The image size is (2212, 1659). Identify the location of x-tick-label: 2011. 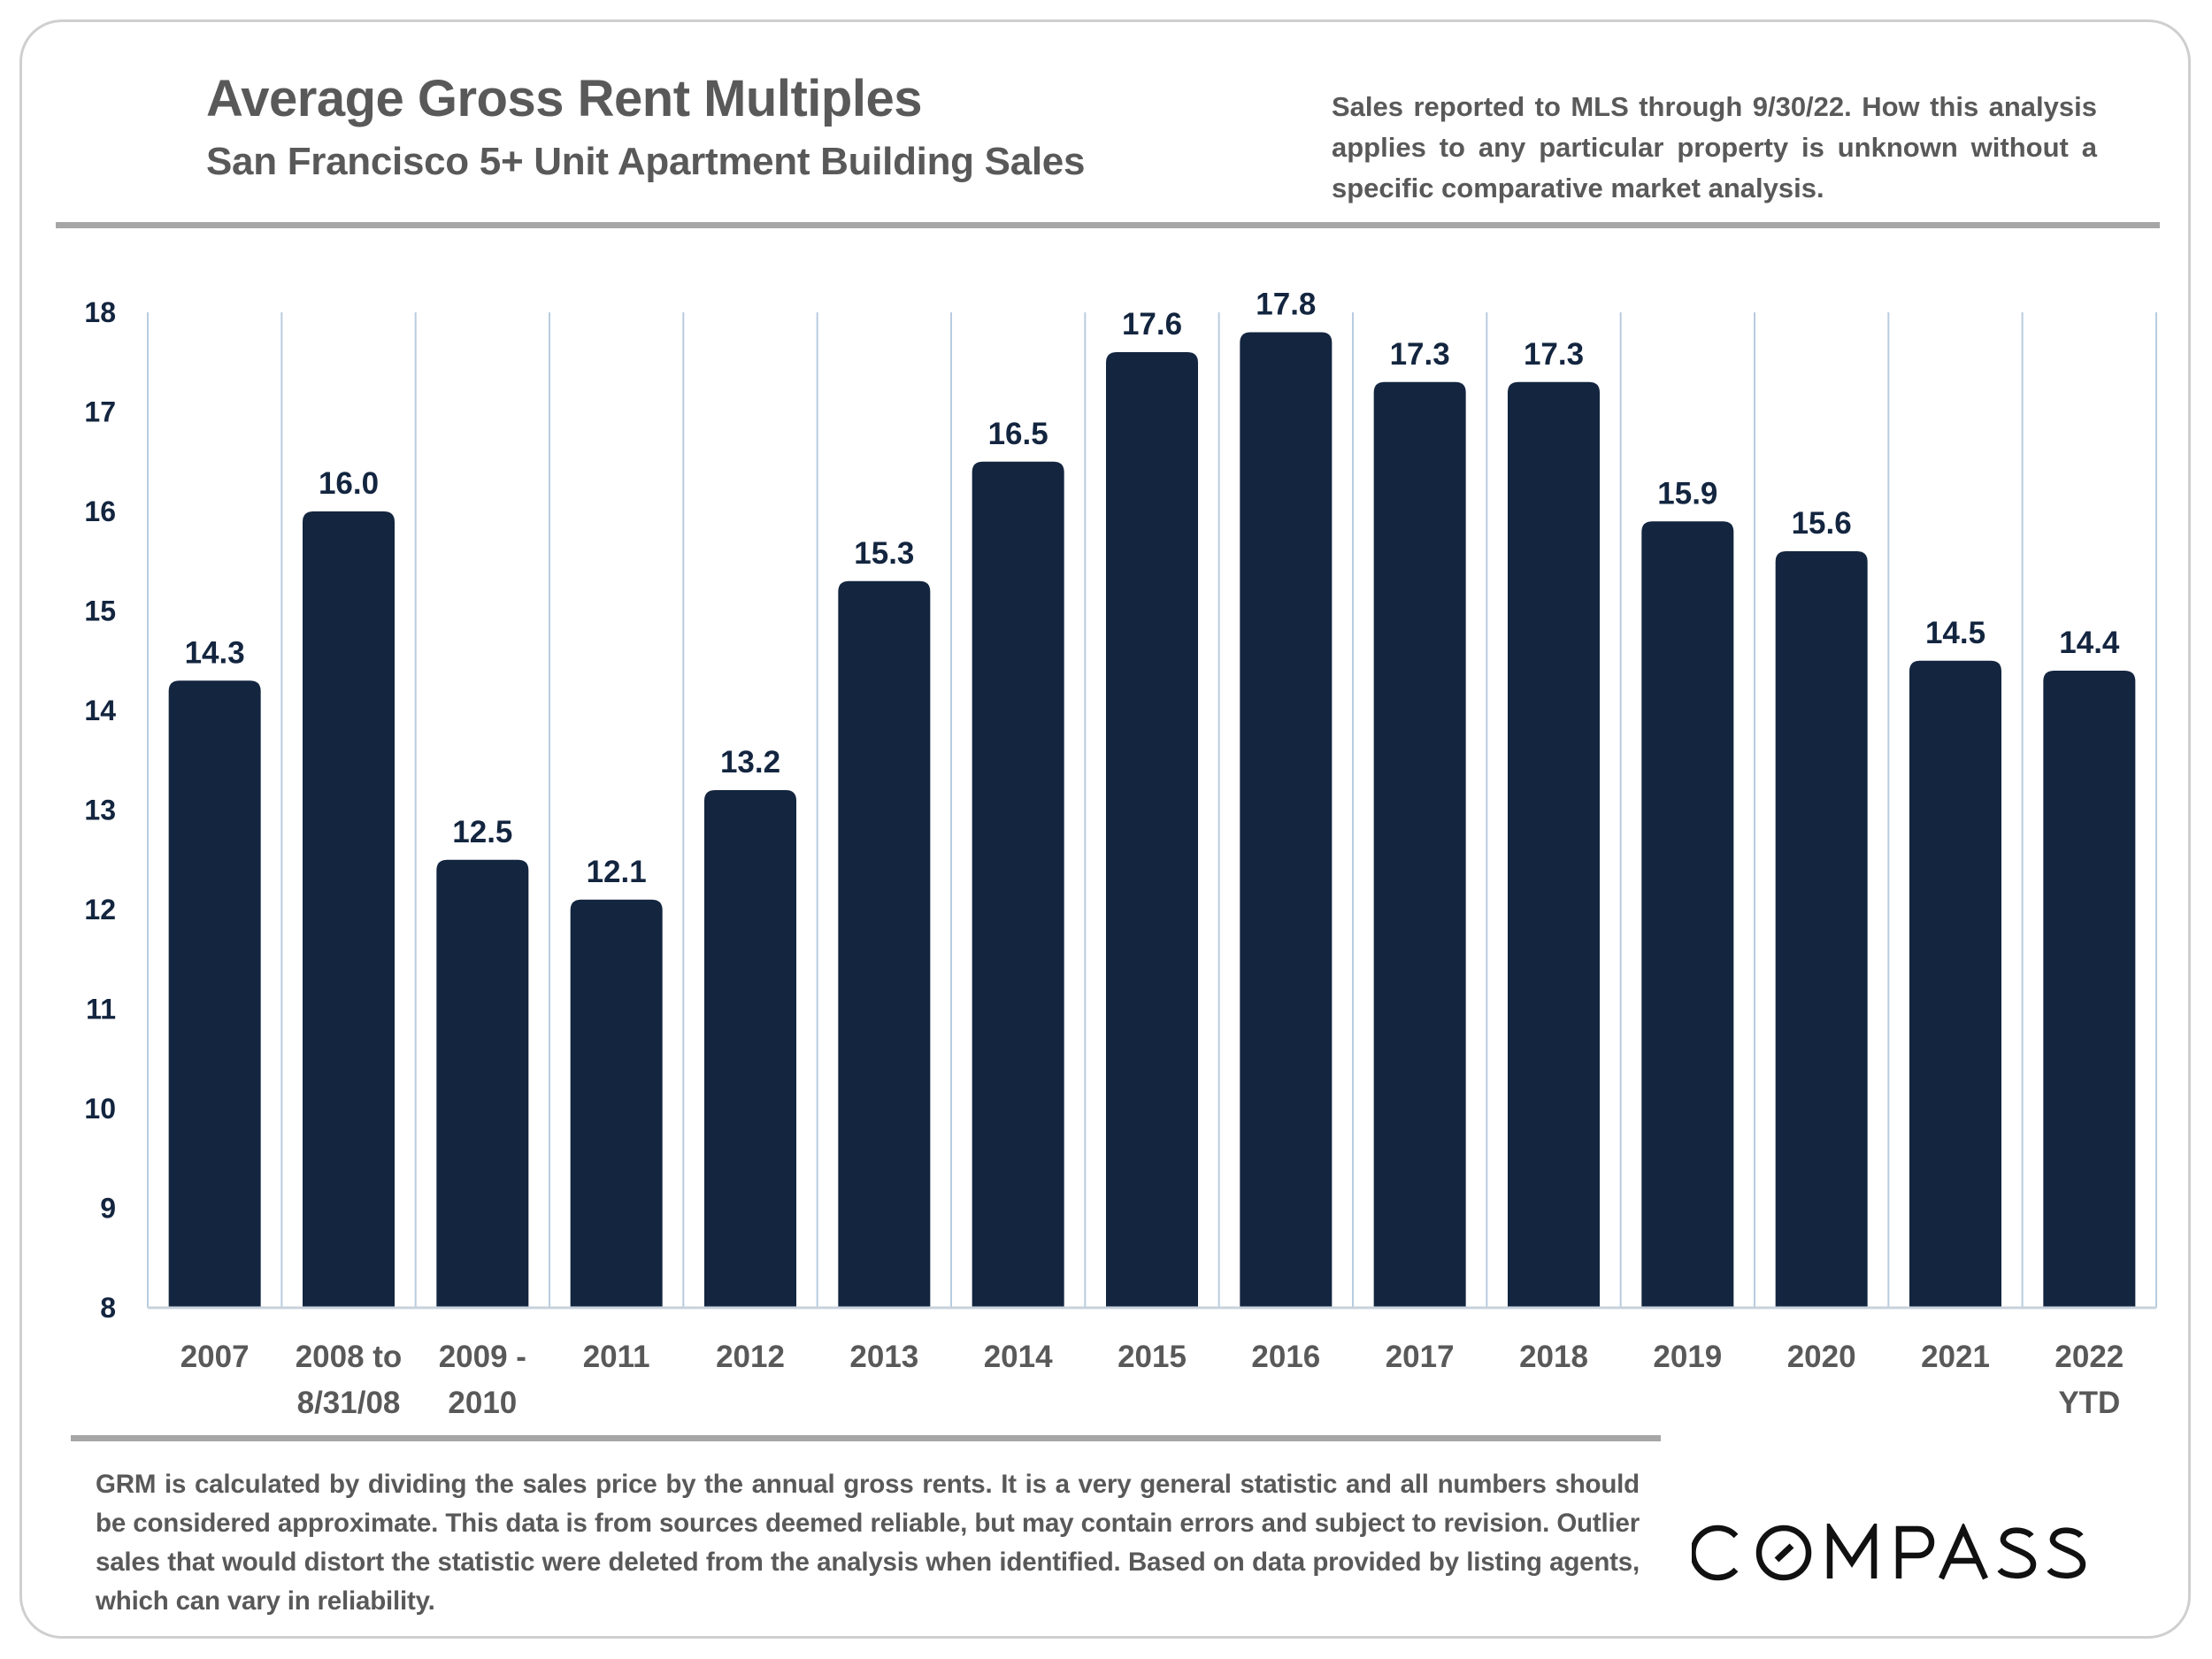
(617, 1357).